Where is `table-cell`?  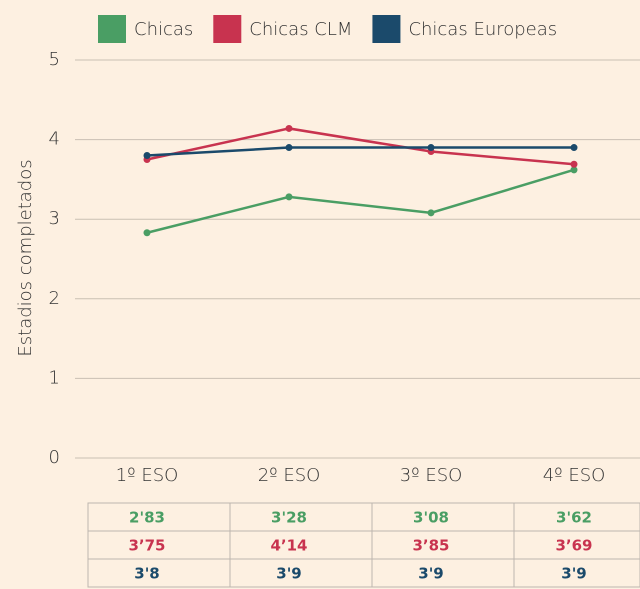
table-cell is located at coordinates (576, 573).